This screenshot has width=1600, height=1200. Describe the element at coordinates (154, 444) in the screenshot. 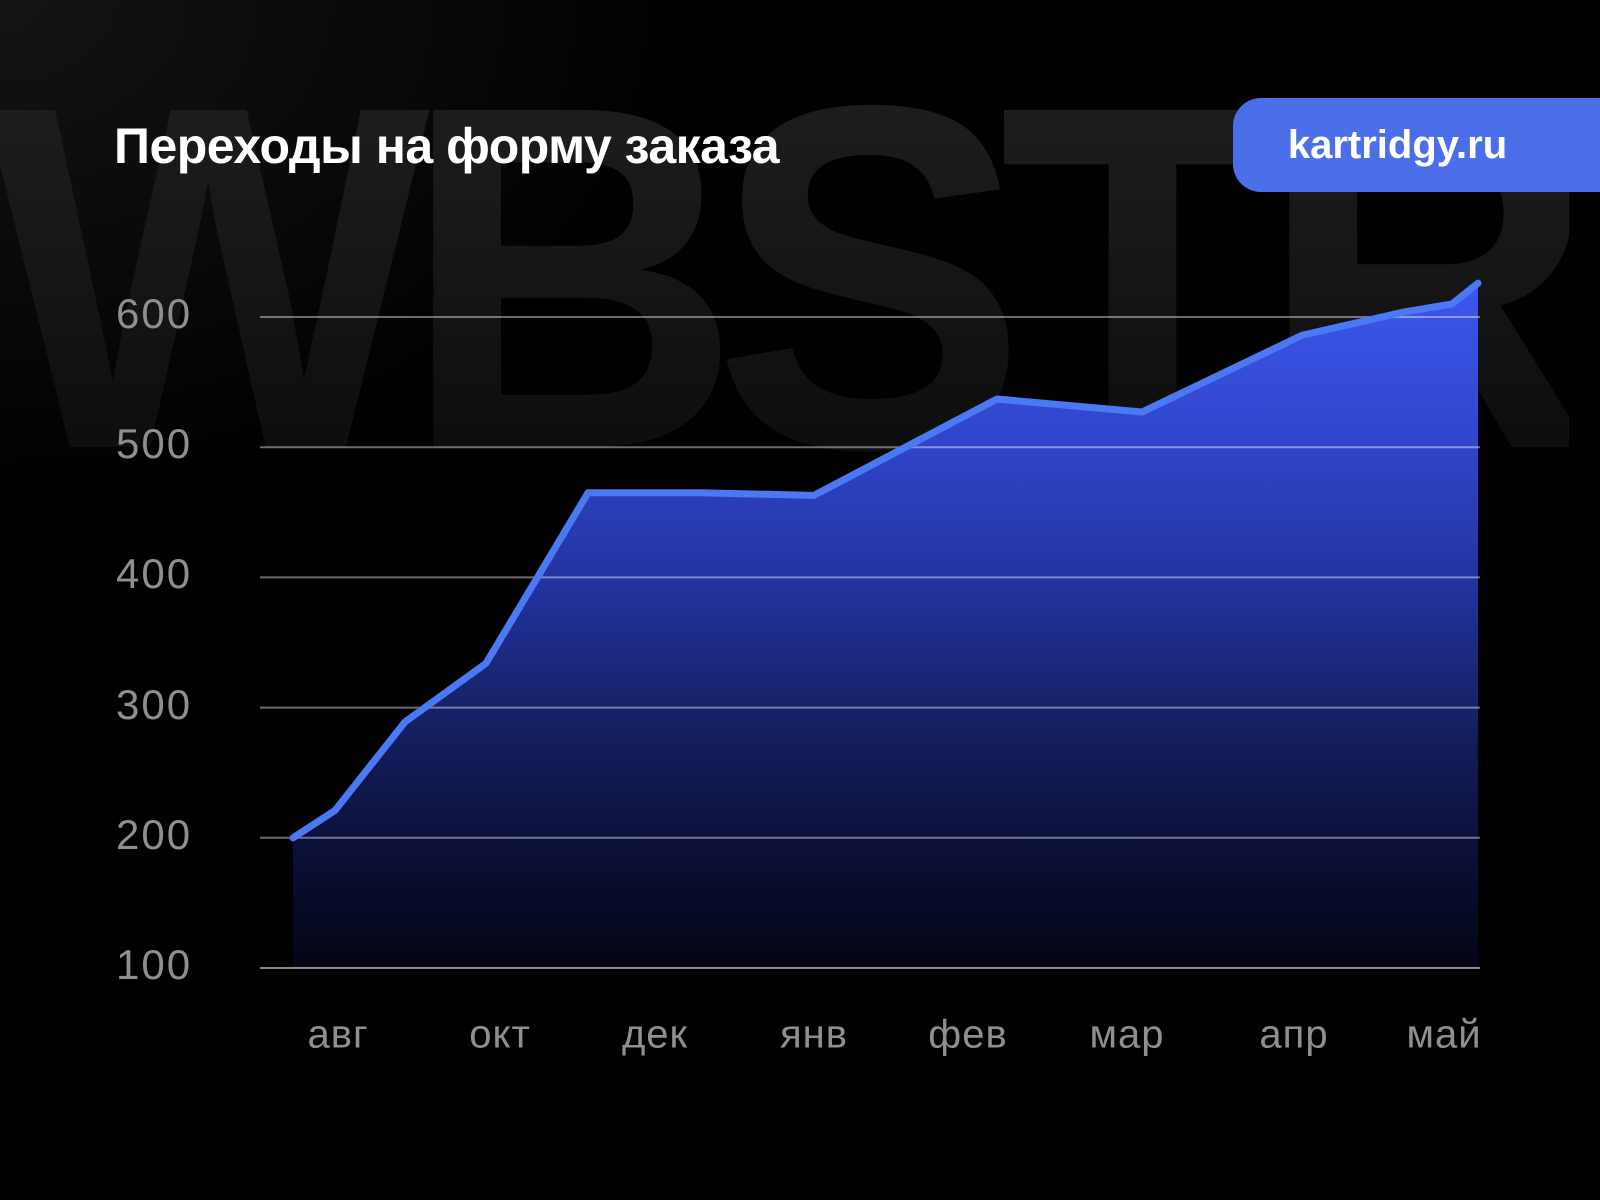

I see `y-tick-label-500: 500` at that location.